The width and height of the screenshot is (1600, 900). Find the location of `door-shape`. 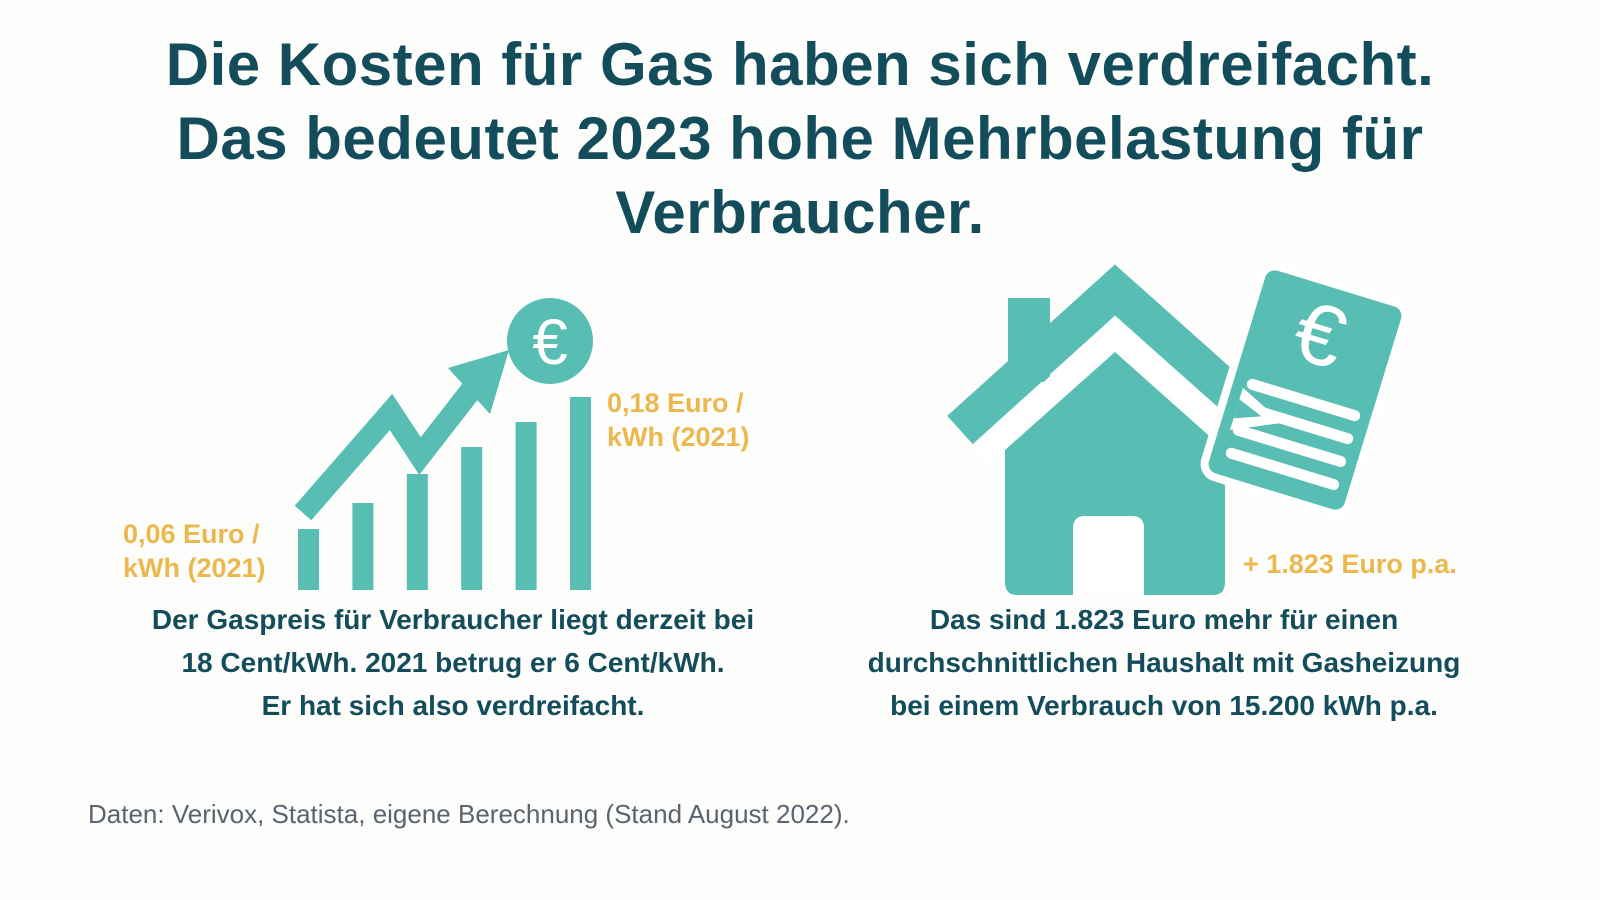

door-shape is located at coordinates (1108, 555).